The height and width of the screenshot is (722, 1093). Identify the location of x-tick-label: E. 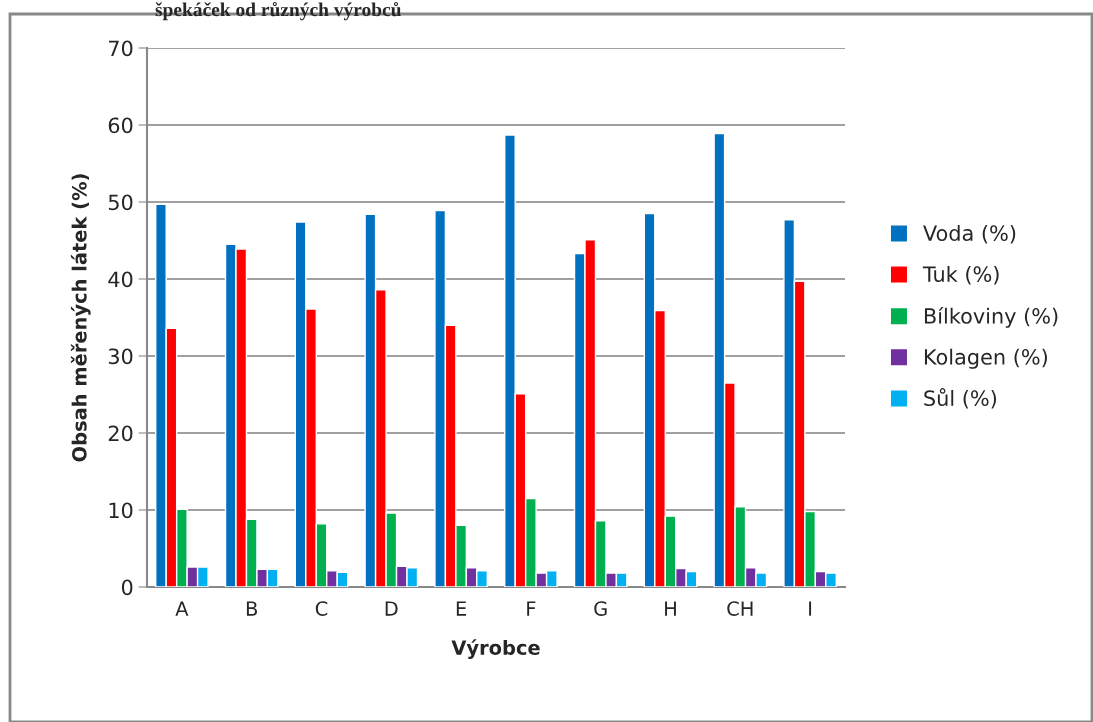
(461, 608).